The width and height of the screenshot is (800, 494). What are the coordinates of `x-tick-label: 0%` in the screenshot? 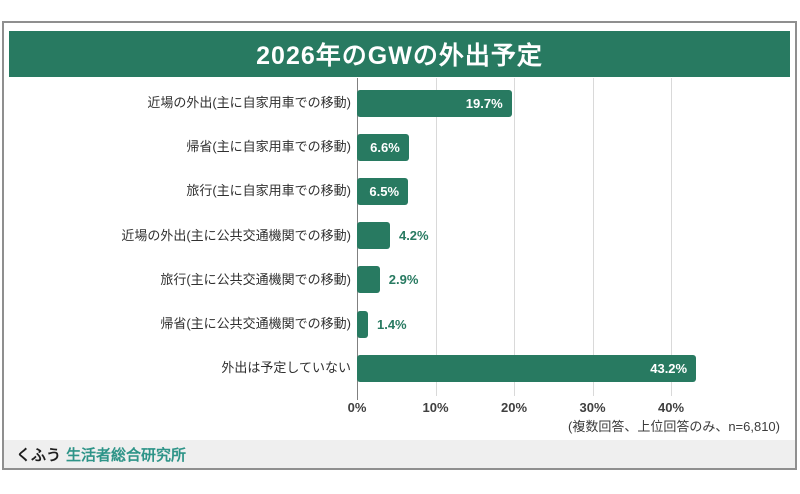 It's located at (357, 407).